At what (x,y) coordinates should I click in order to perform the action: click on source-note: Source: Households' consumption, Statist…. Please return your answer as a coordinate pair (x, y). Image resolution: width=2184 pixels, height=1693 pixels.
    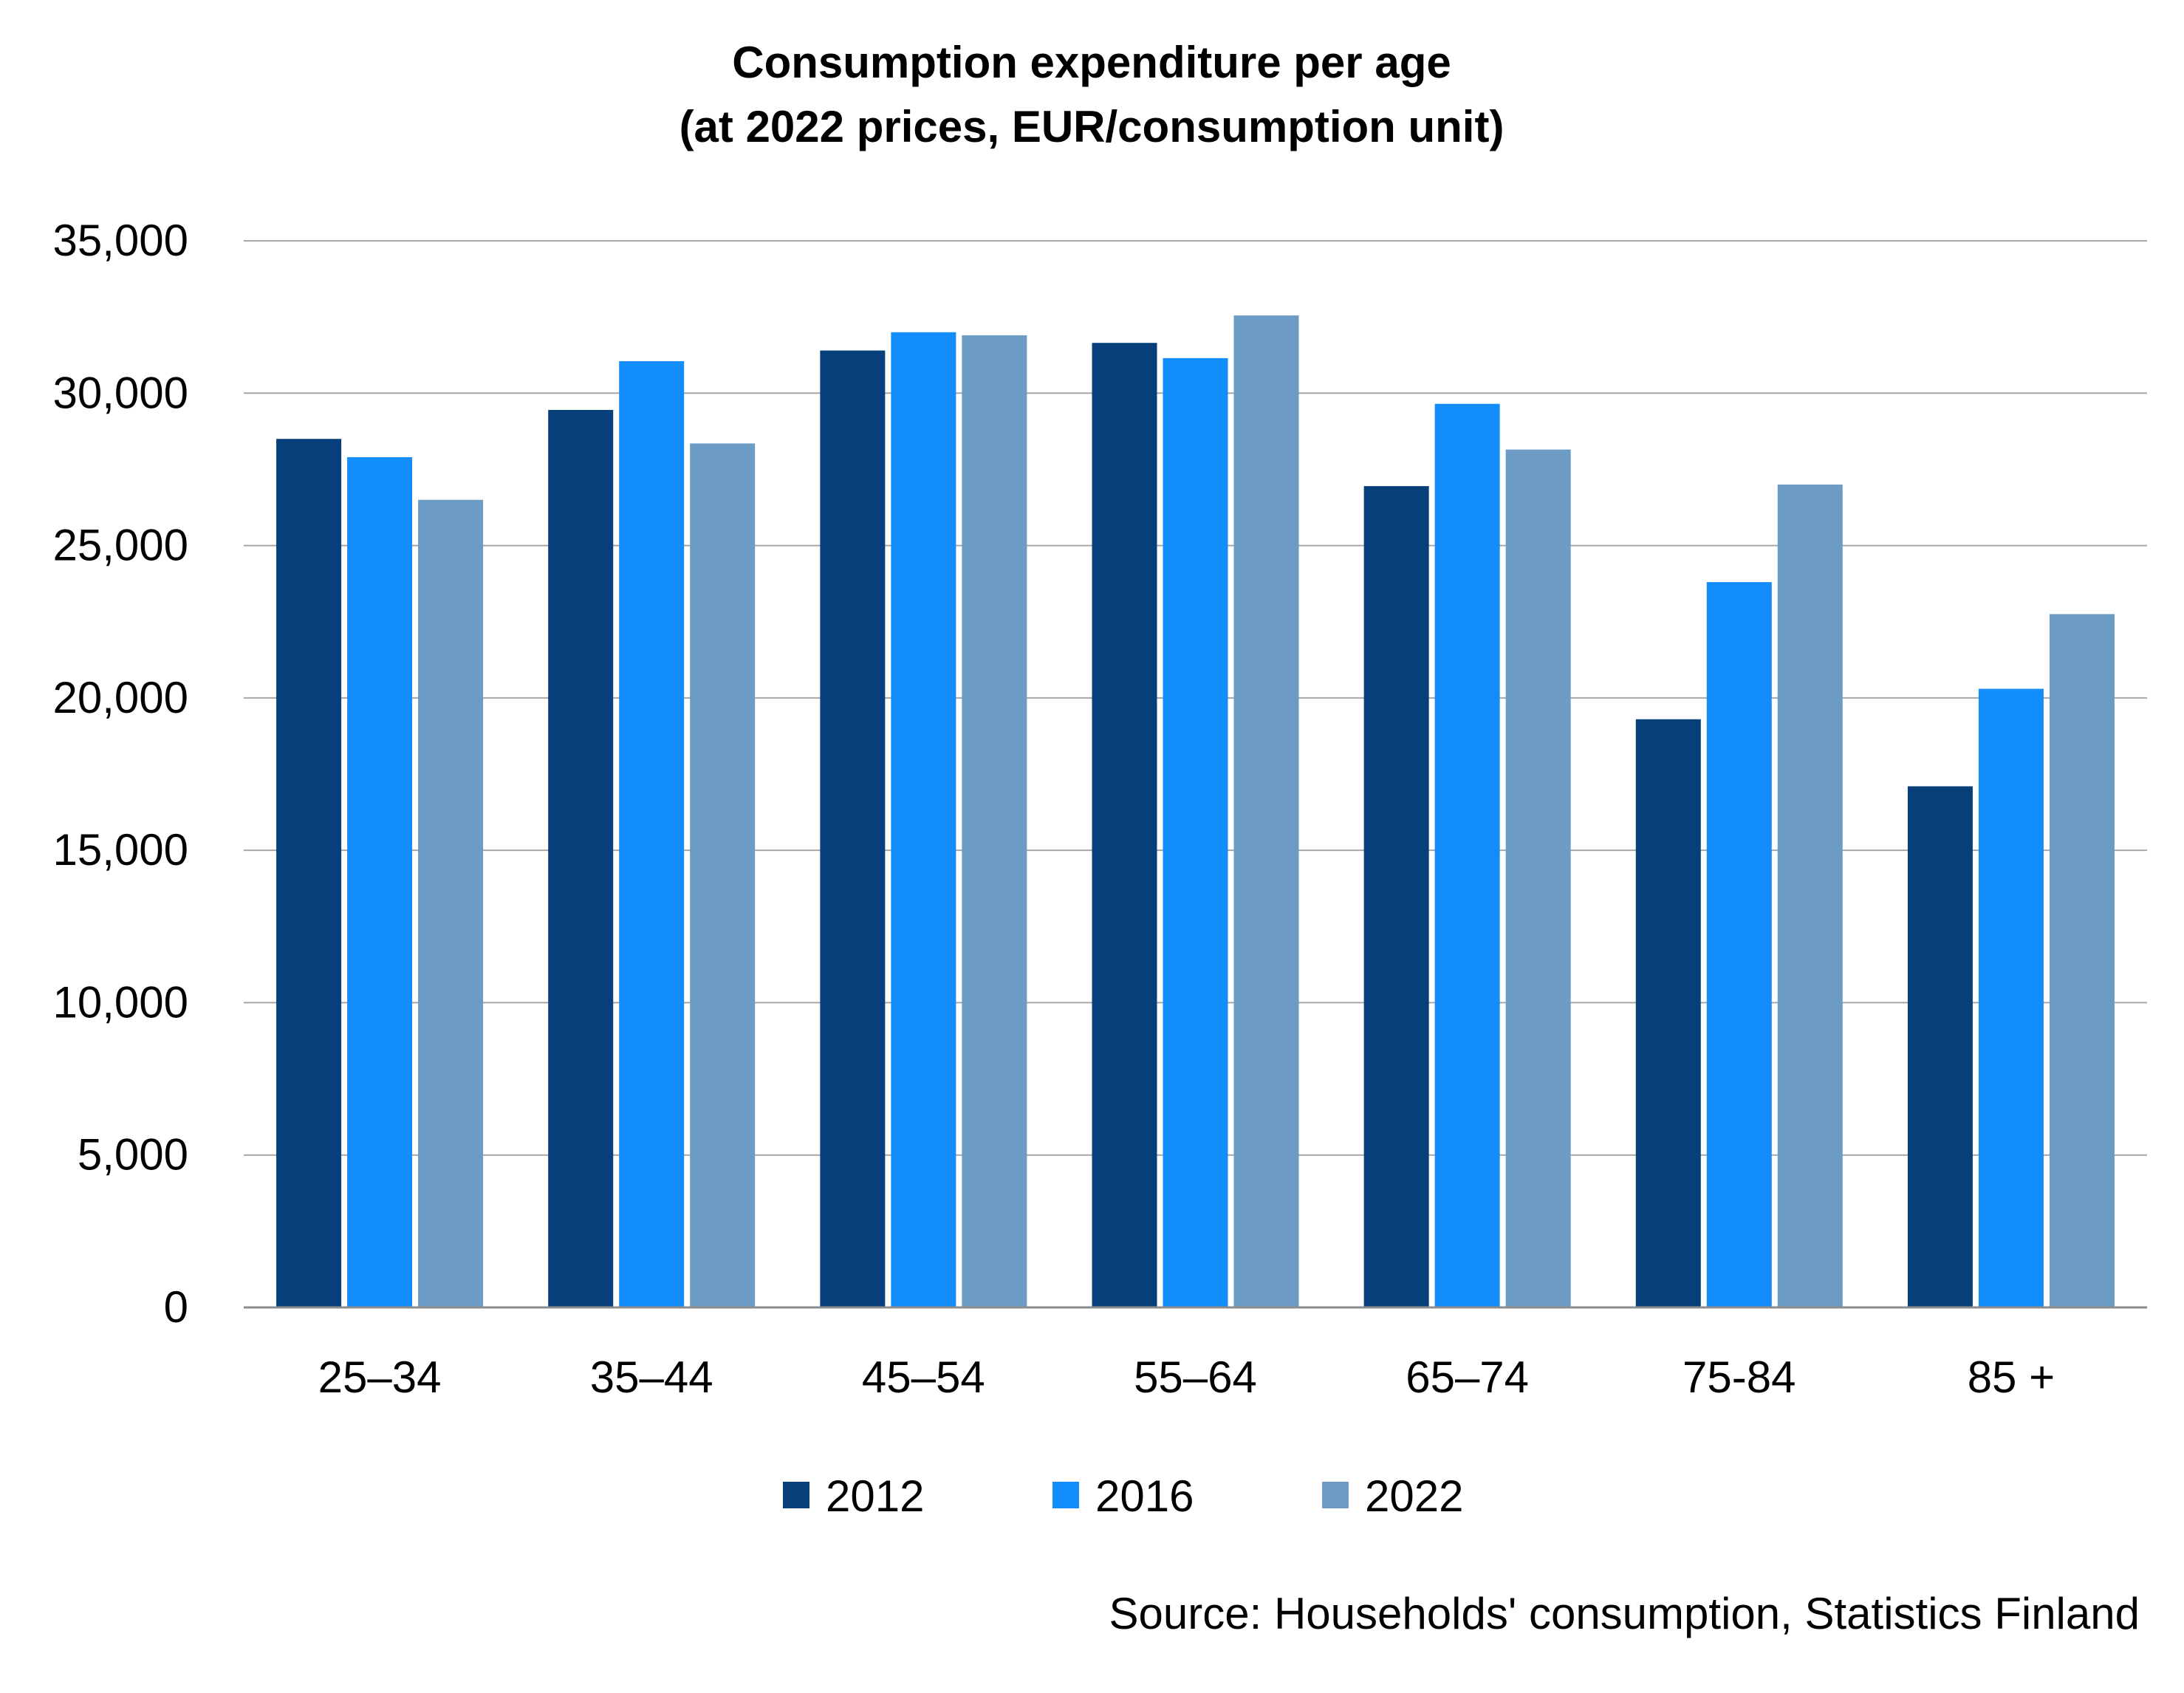
    Looking at the image, I should click on (1624, 1613).